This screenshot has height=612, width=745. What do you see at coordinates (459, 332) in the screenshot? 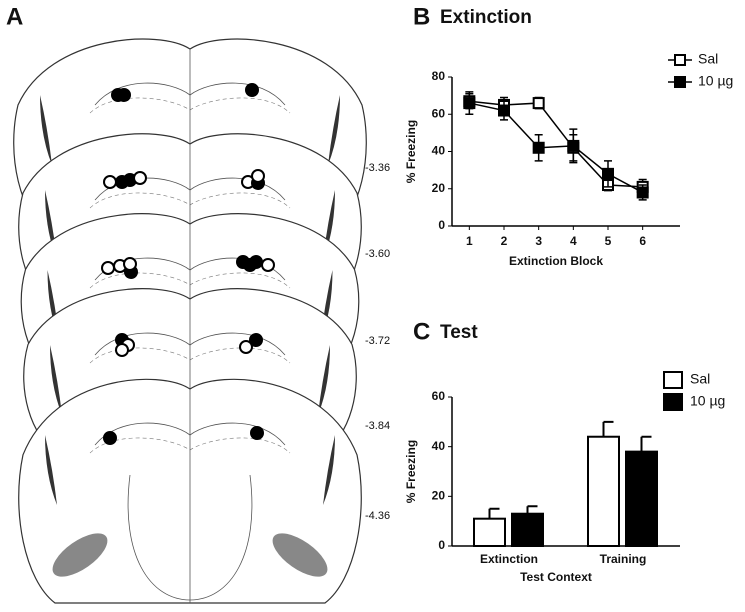
I see `chart-title: Test` at bounding box center [459, 332].